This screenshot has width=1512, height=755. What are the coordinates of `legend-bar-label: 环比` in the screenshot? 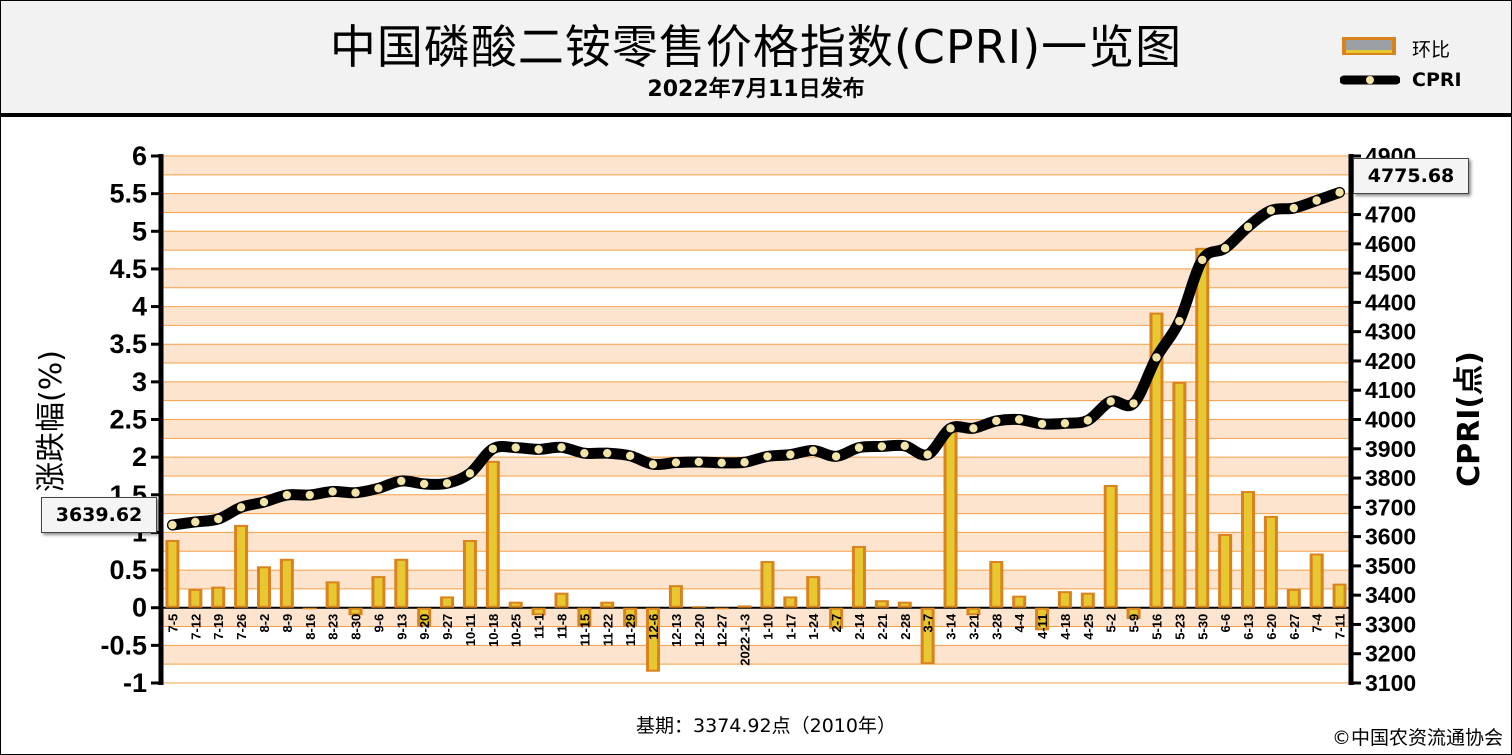 It's located at (1431, 50).